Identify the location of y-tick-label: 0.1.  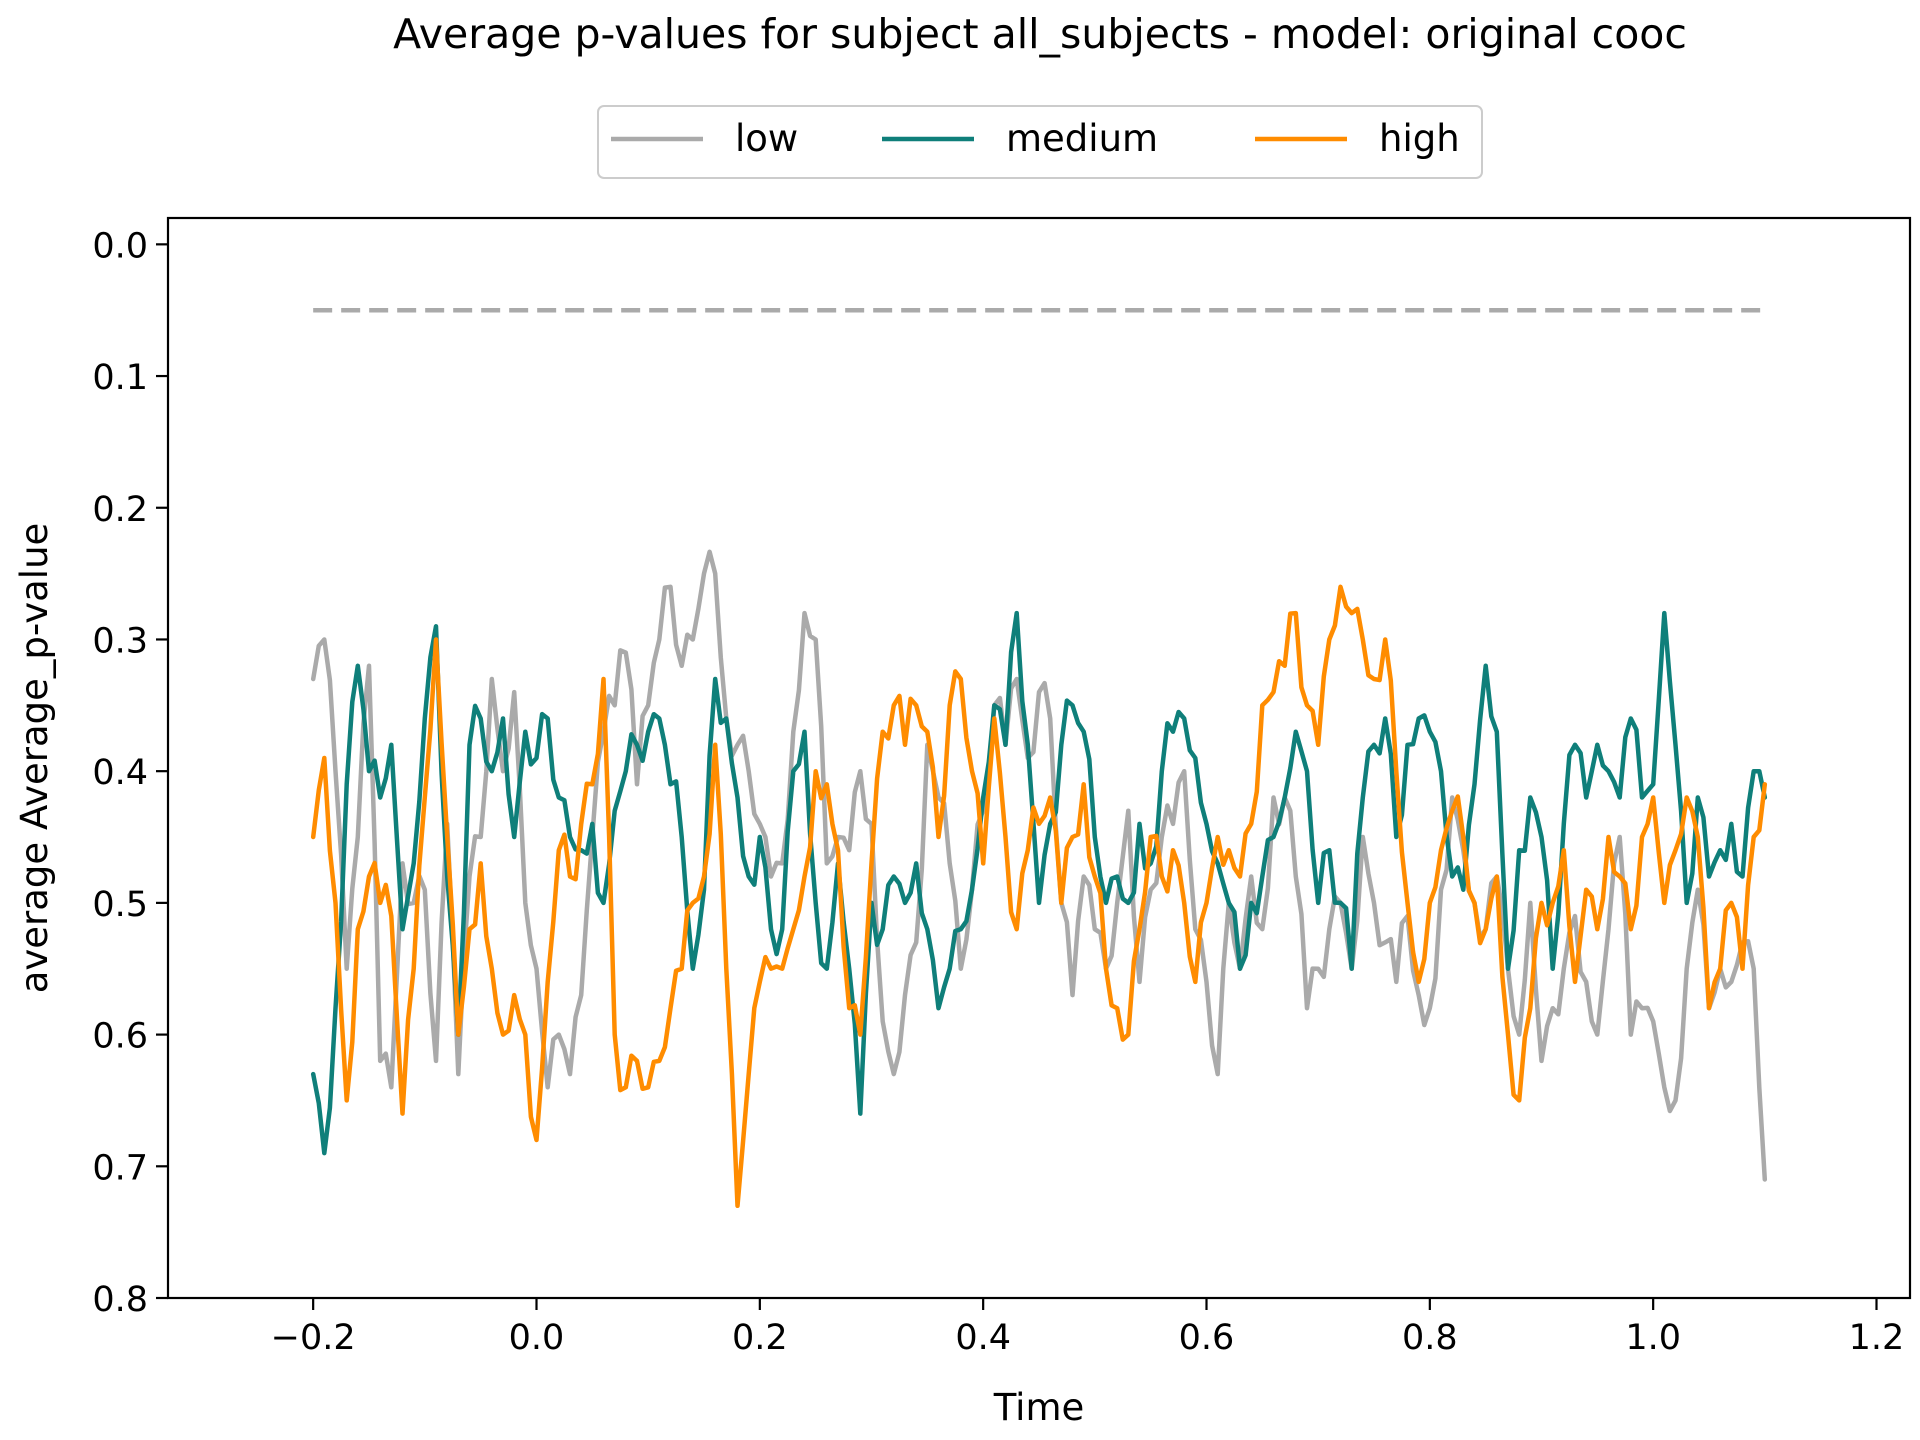
(120, 378).